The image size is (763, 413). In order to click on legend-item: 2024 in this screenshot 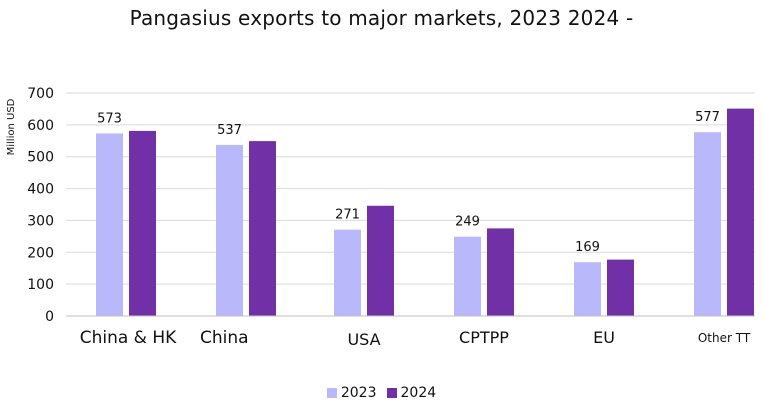, I will do `click(411, 393)`.